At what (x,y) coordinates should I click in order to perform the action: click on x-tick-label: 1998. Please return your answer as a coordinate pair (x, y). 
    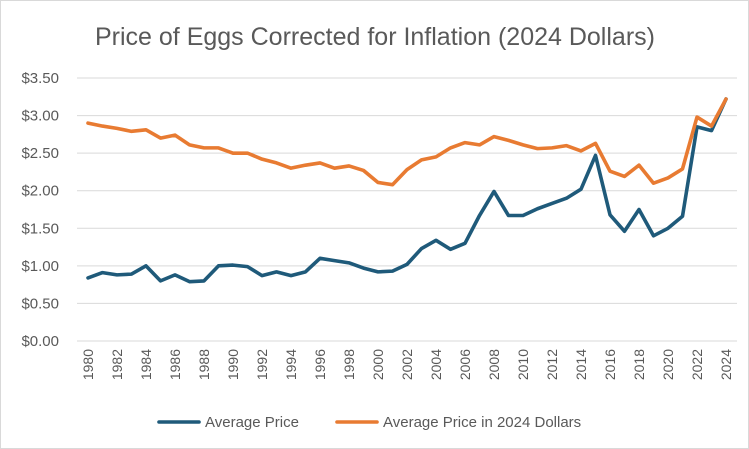
    Looking at the image, I should click on (349, 364).